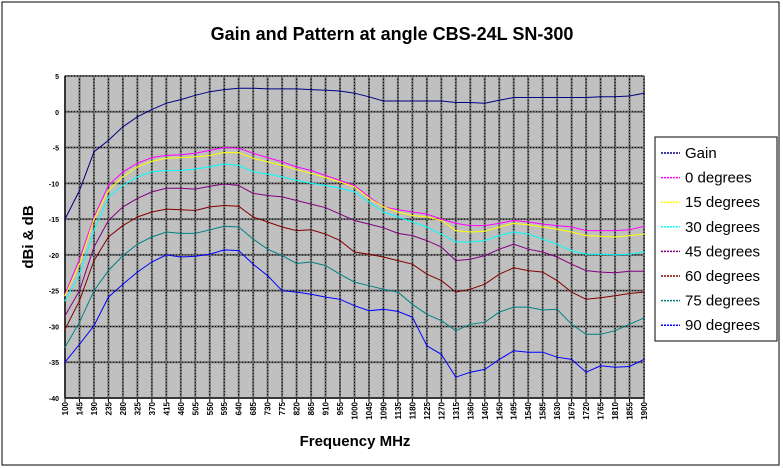 Image resolution: width=783 pixels, height=468 pixels. Describe the element at coordinates (644, 410) in the screenshot. I see `x-tick-label: 1900` at that location.